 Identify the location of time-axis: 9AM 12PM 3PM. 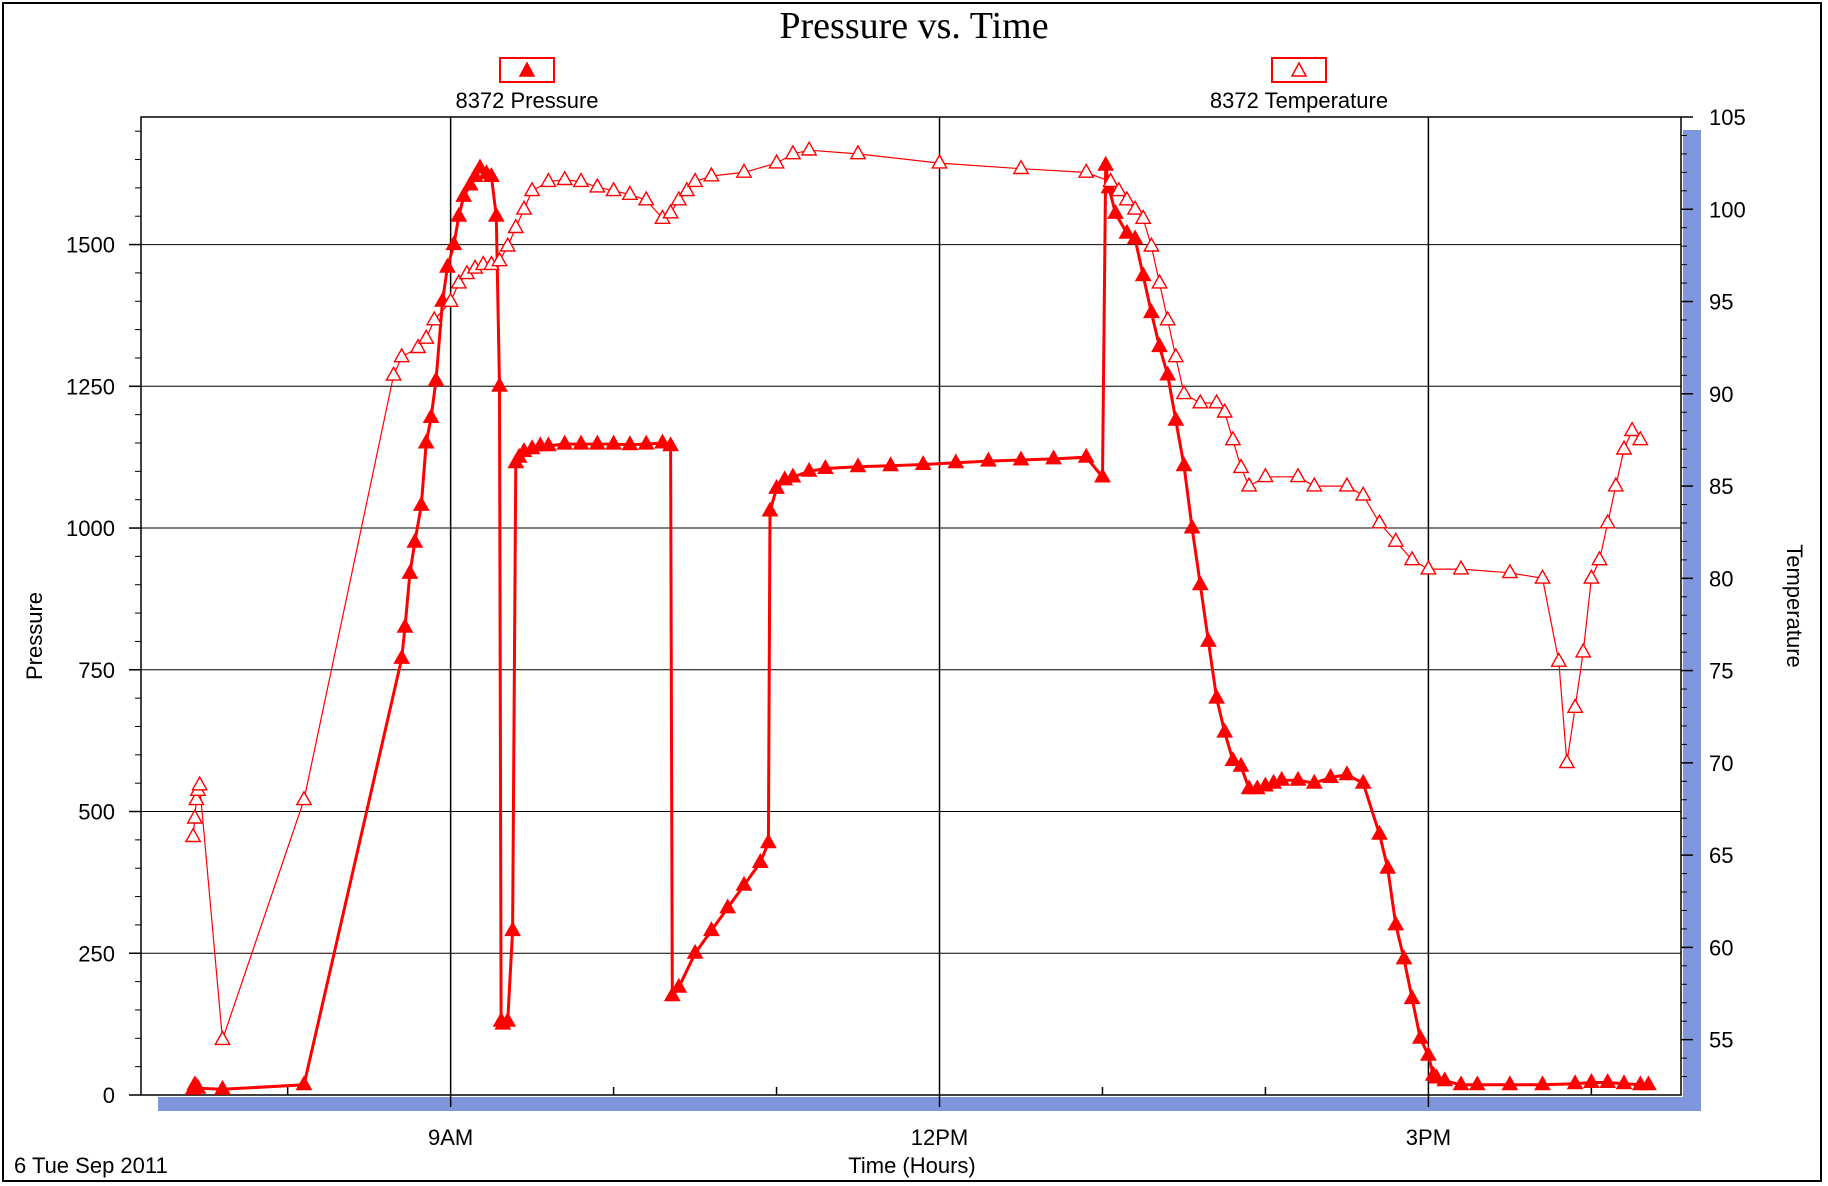
(939, 1118).